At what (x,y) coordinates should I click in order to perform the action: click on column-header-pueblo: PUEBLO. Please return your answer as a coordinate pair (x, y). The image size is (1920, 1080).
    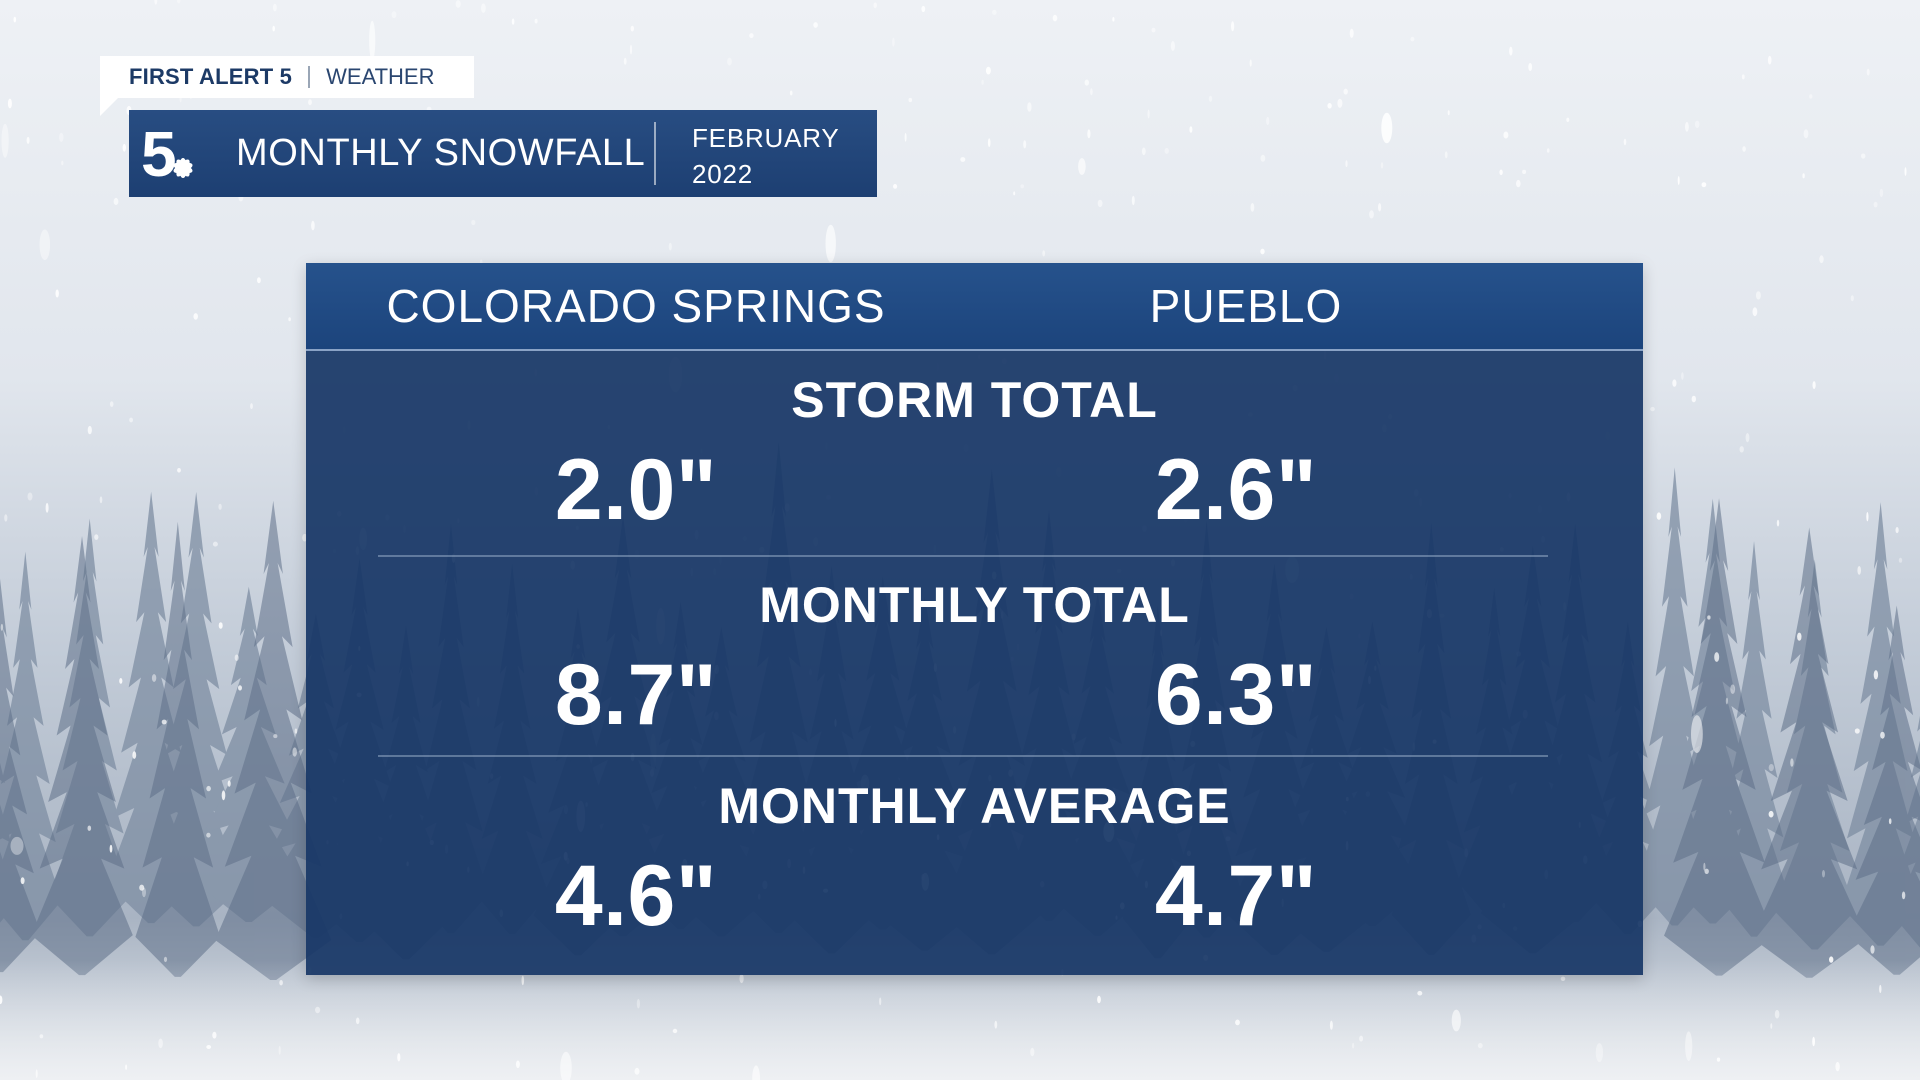
    Looking at the image, I should click on (1246, 306).